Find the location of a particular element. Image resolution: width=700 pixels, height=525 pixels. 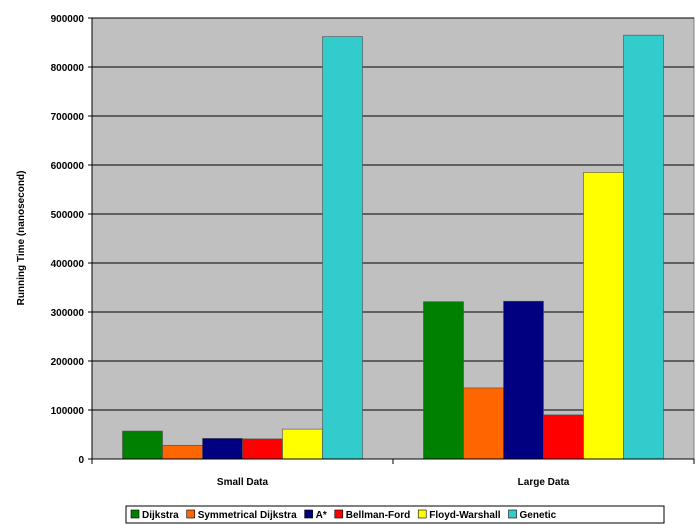

bar-dijkstra-large-data is located at coordinates (443, 380).